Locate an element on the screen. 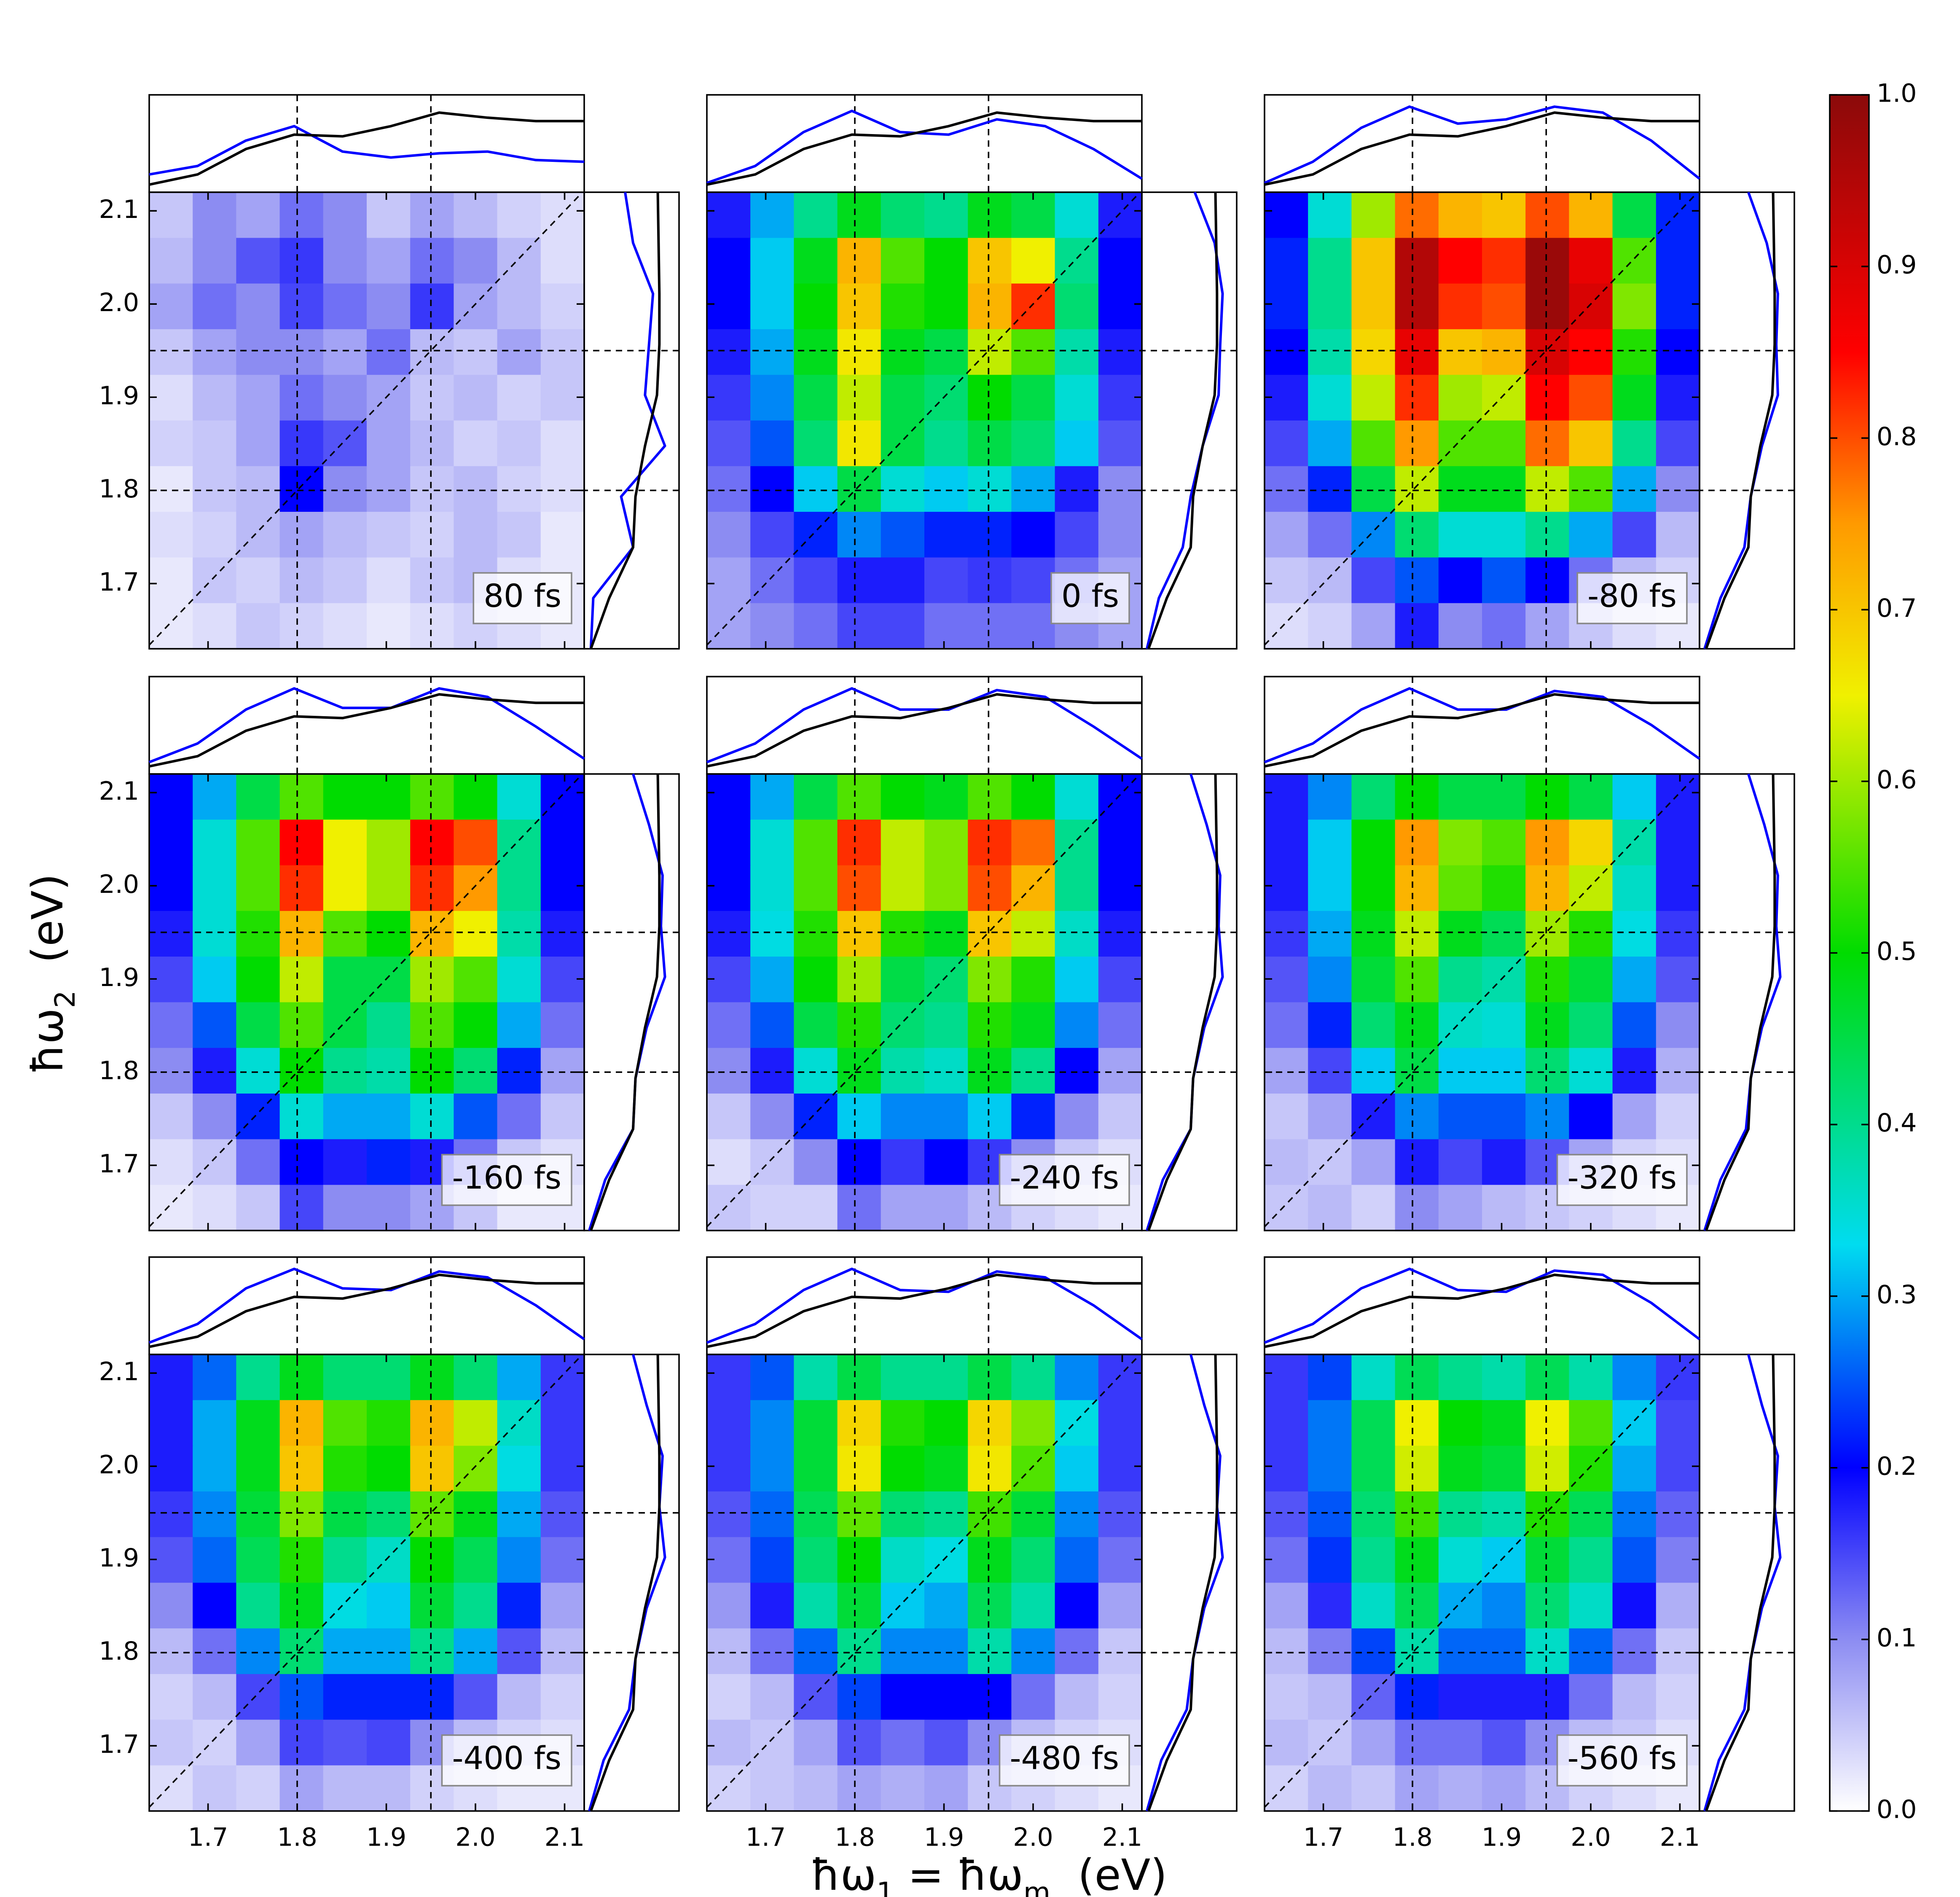 This screenshot has width=1960, height=1897. top-marginal-frame is located at coordinates (366, 1305).